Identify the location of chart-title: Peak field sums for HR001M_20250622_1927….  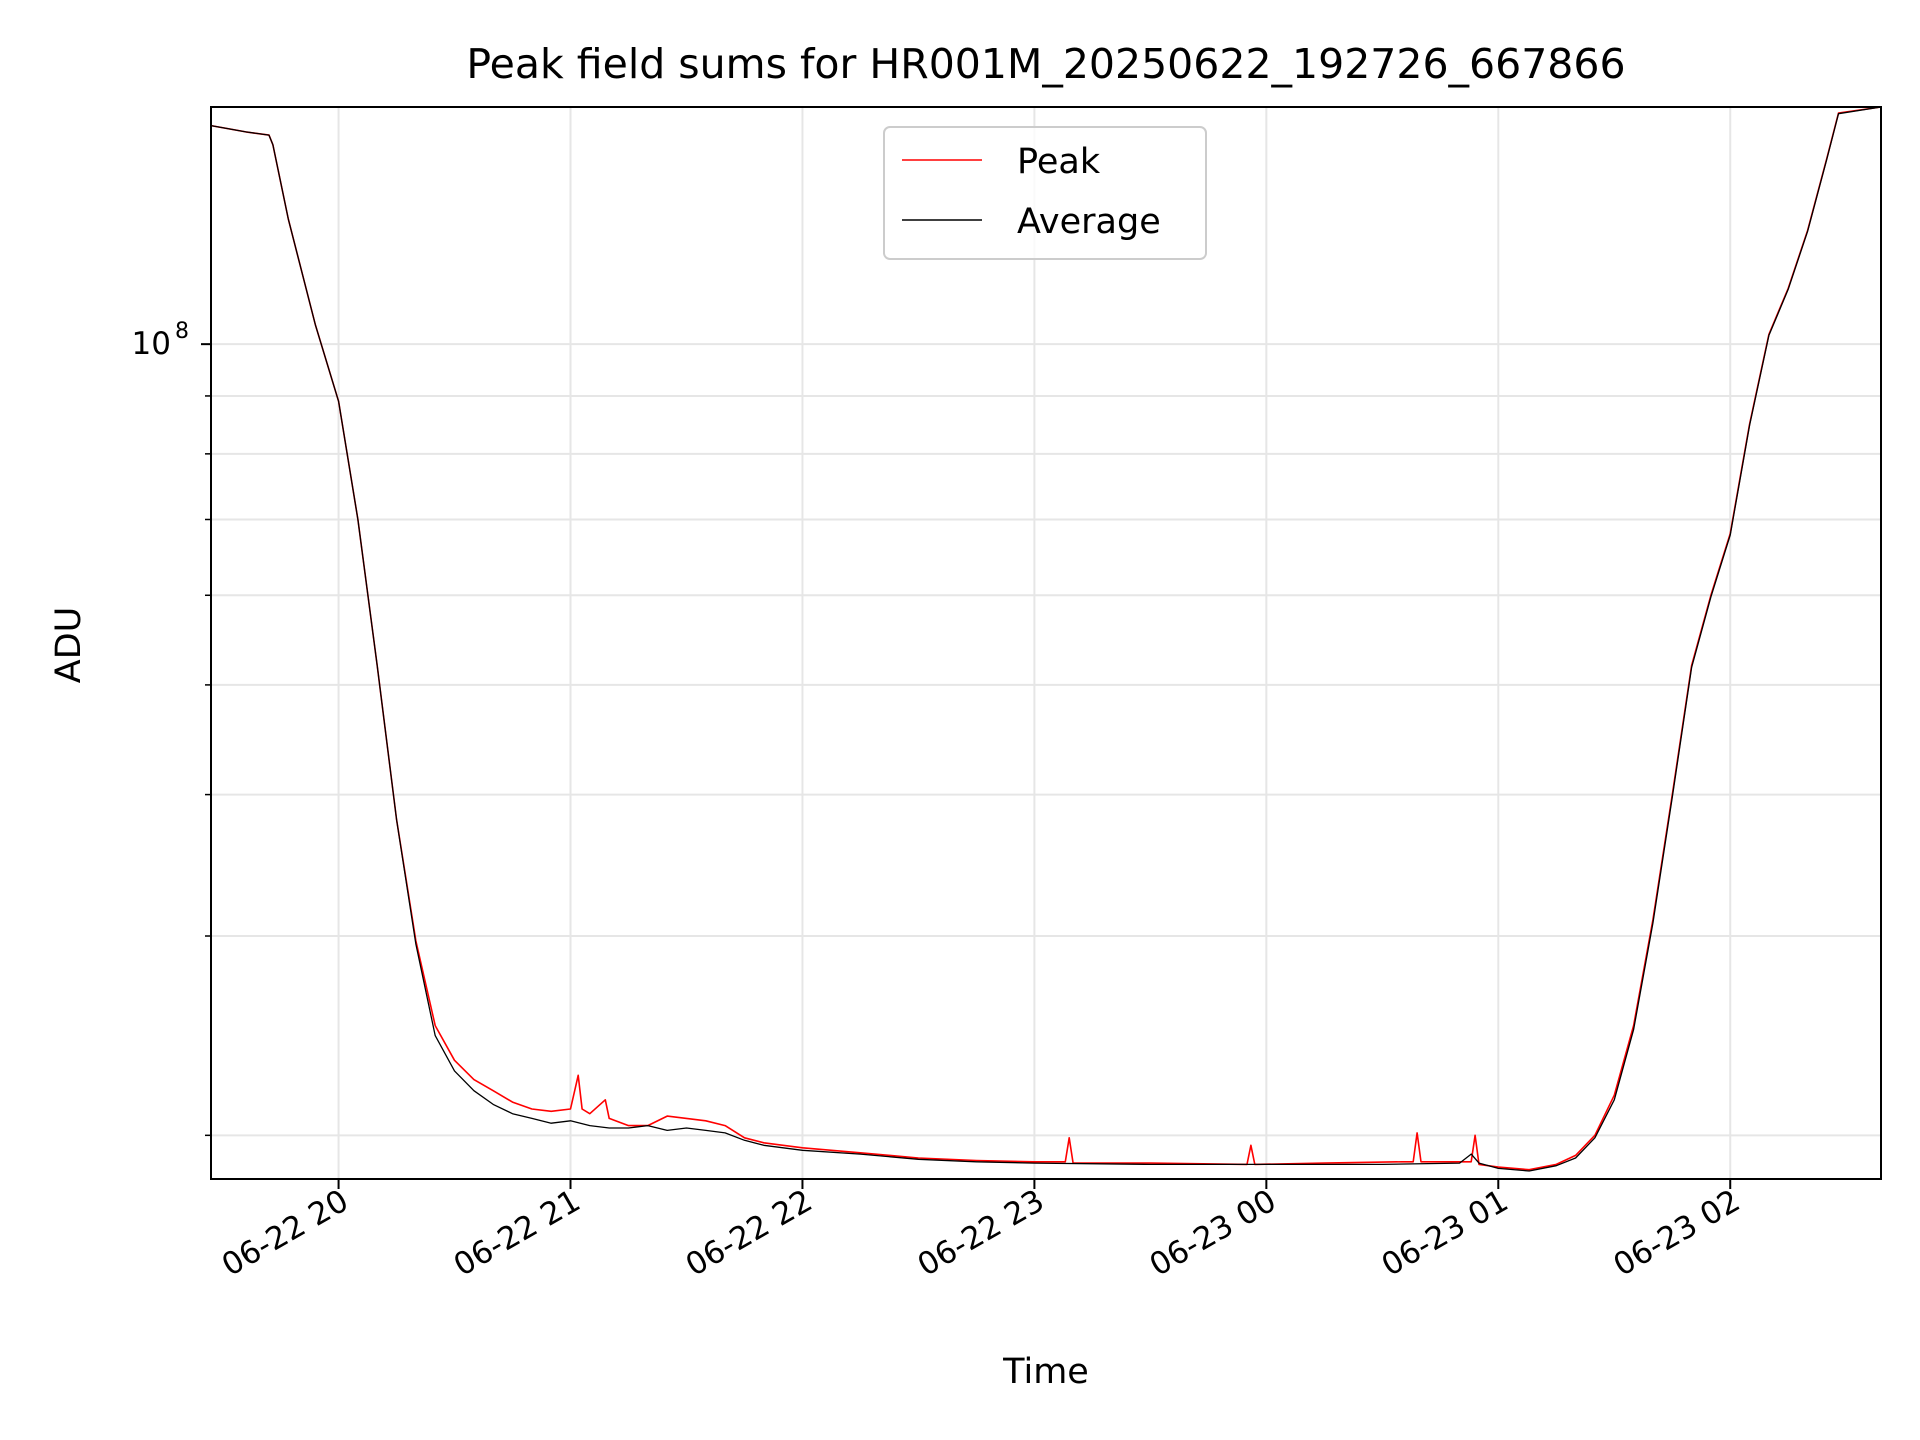
(1045, 64).